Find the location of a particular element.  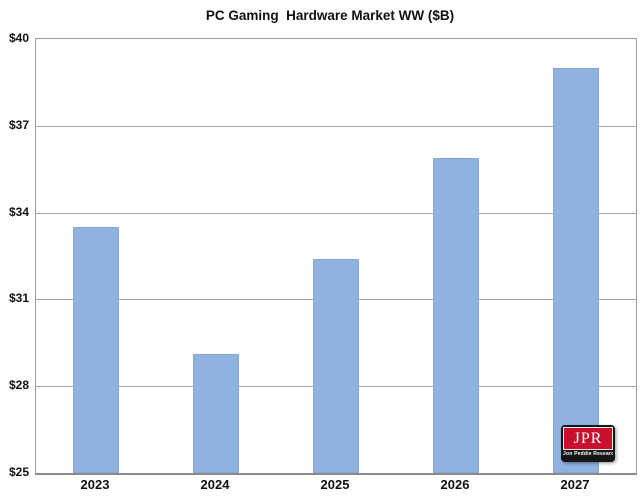

bar-2026 is located at coordinates (456, 315).